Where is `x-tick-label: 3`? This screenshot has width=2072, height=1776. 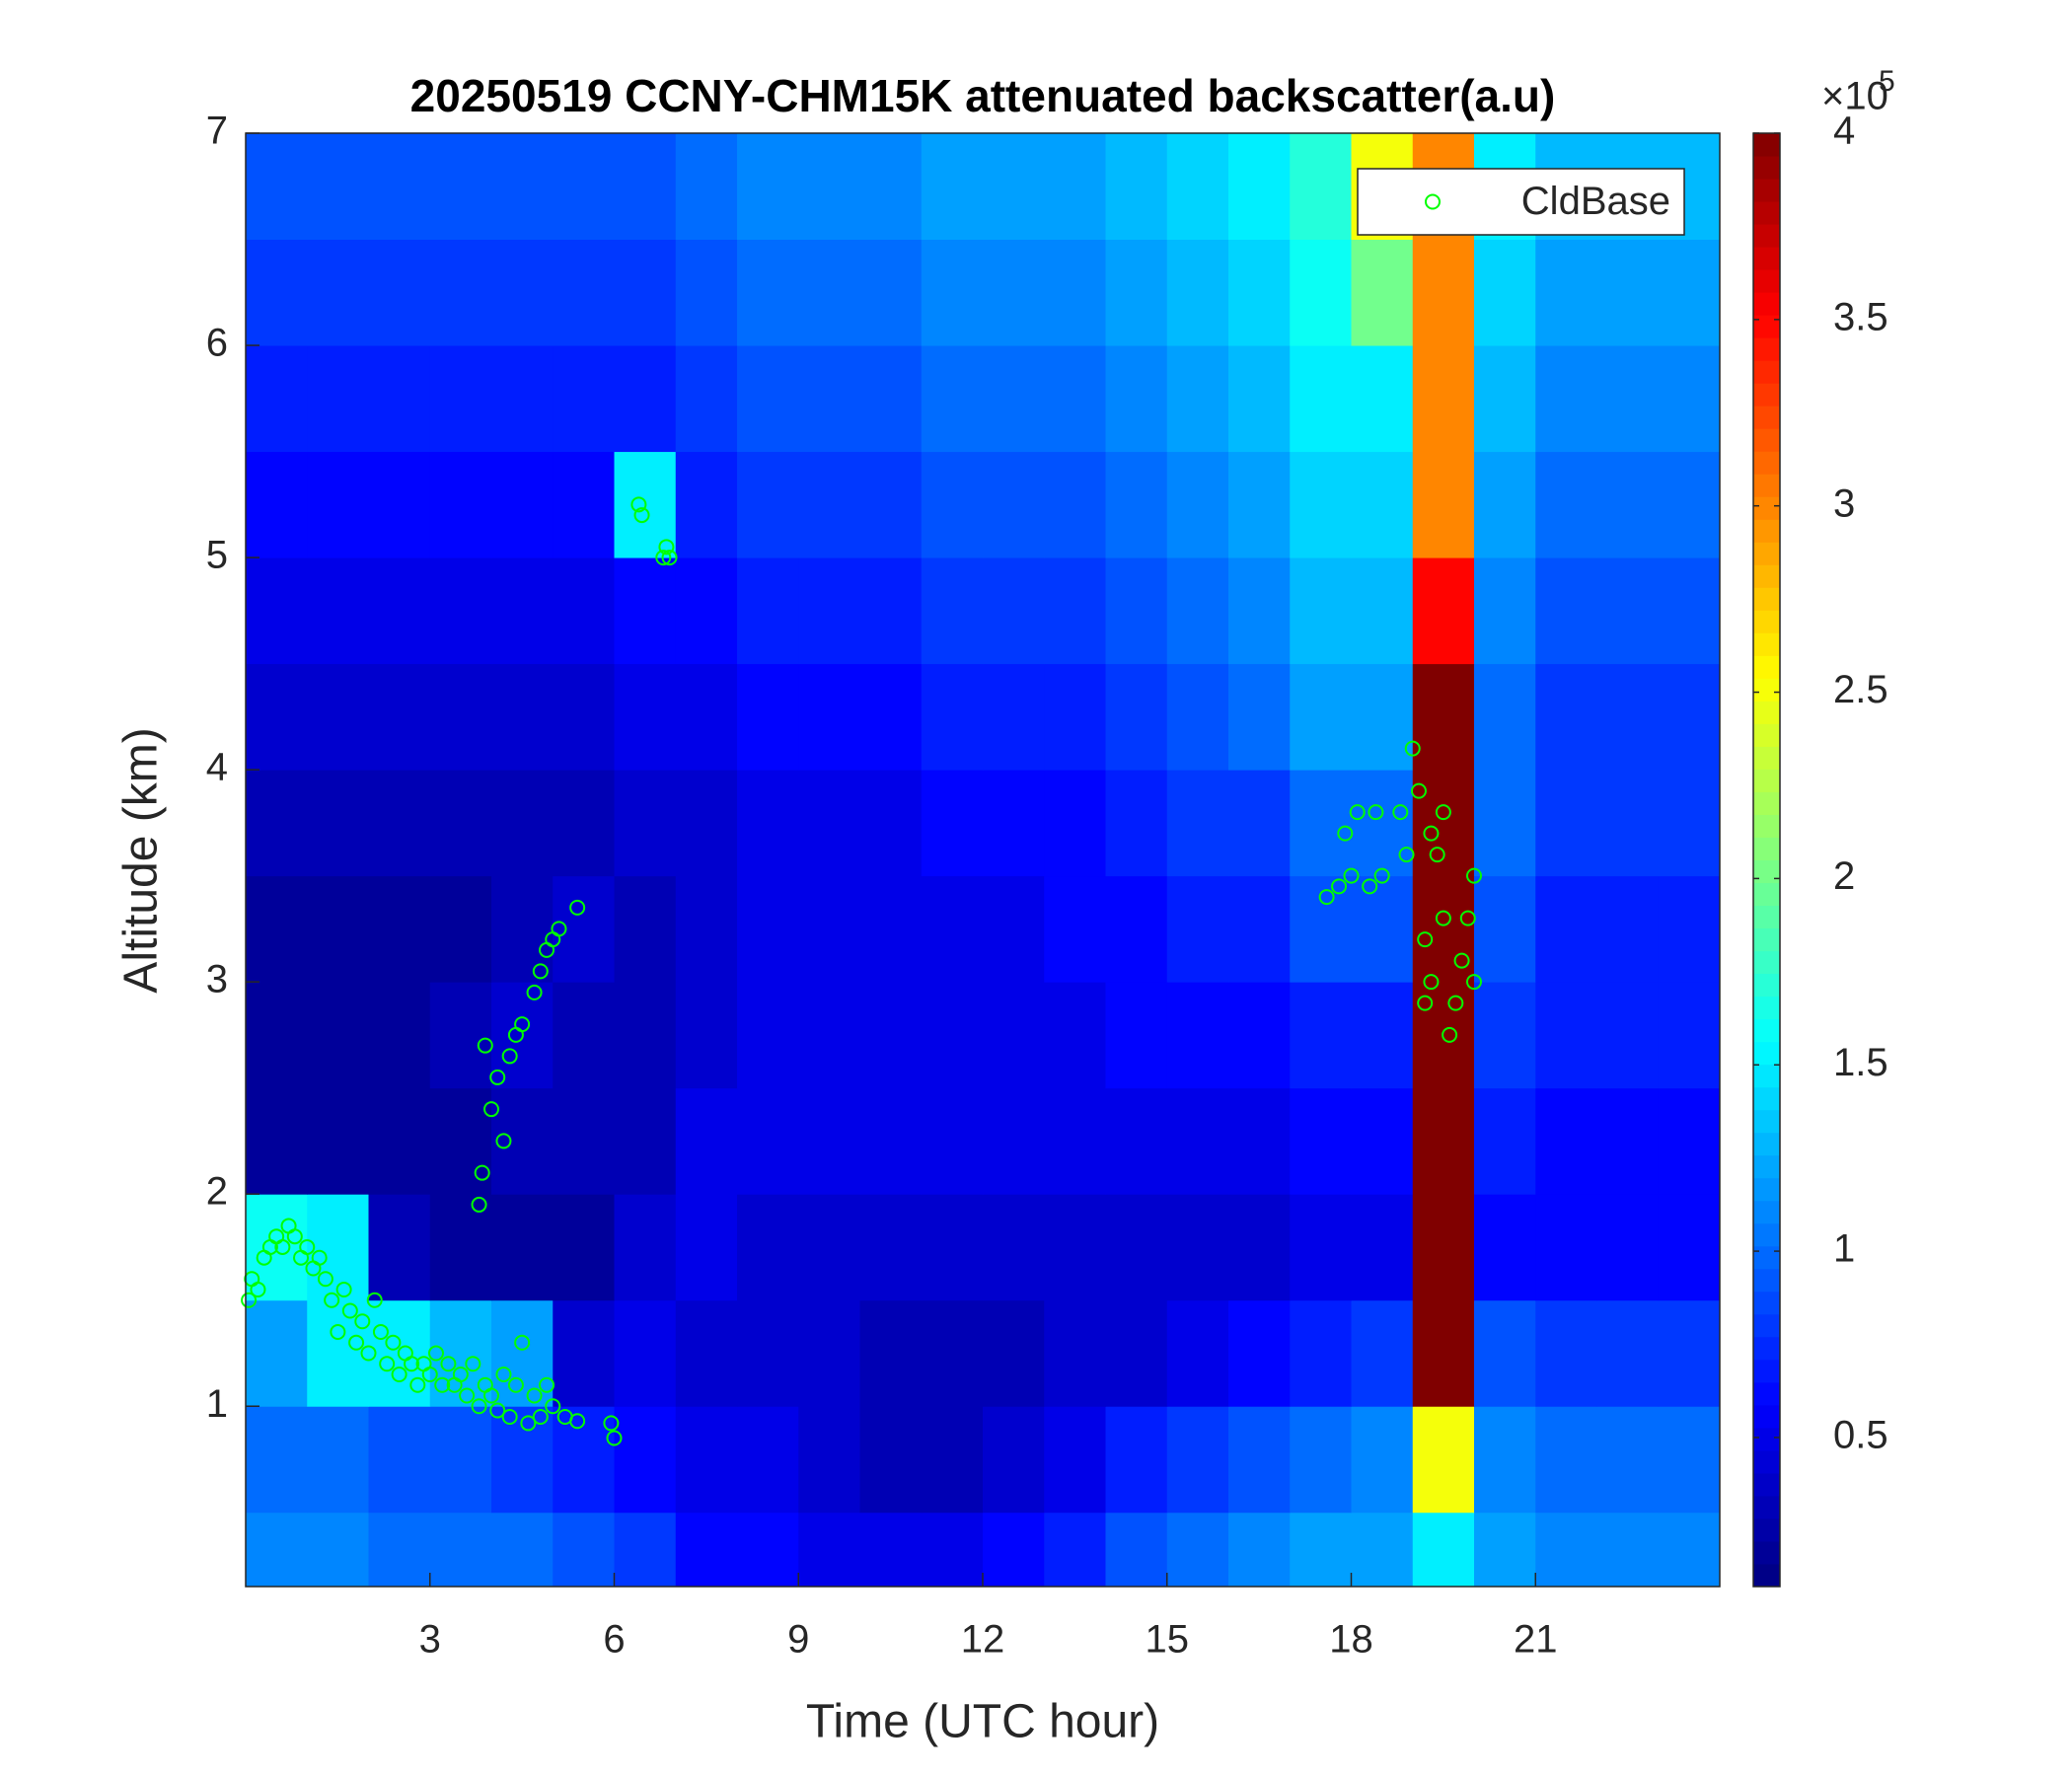
x-tick-label: 3 is located at coordinates (430, 1640).